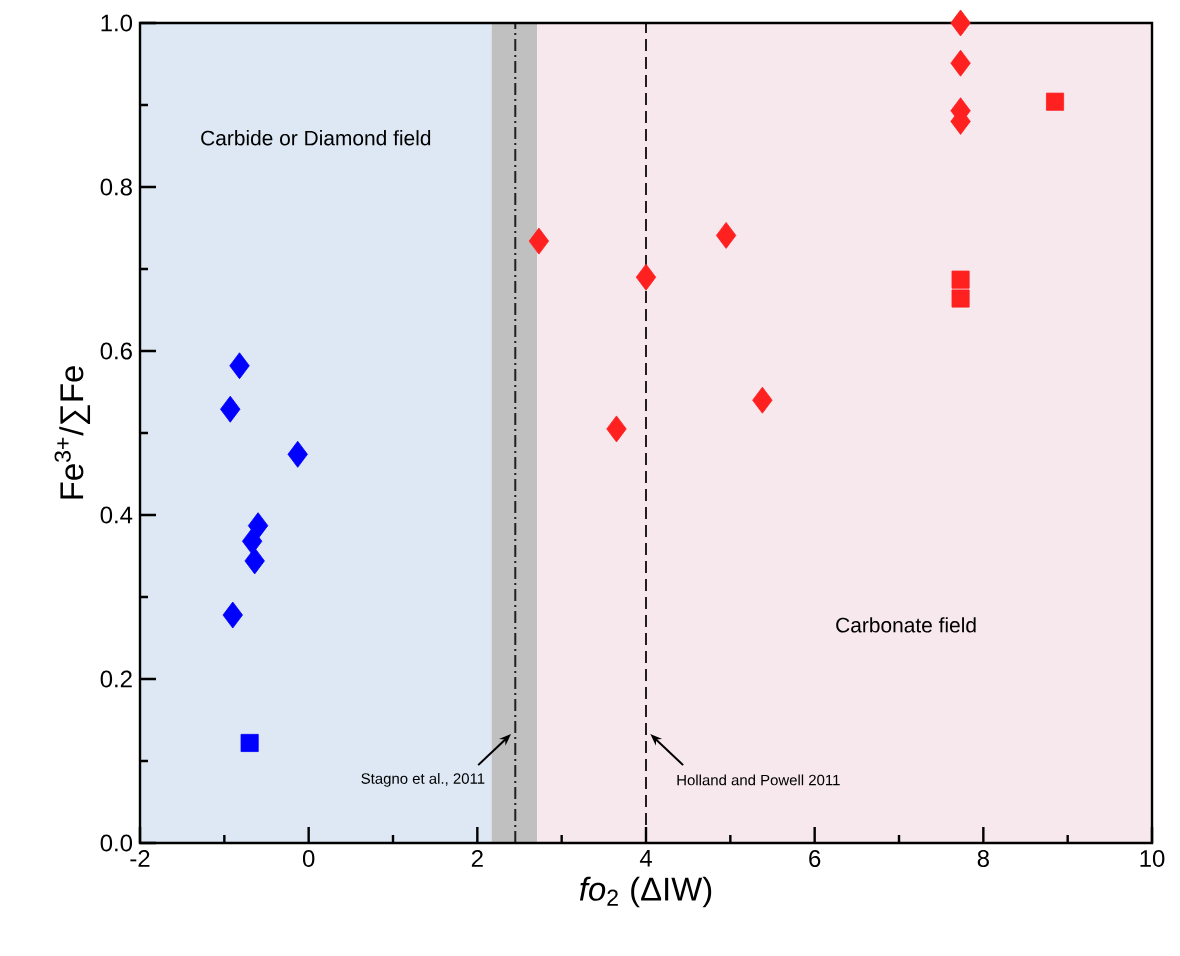  I want to click on x-tick-label: 4, so click(645, 858).